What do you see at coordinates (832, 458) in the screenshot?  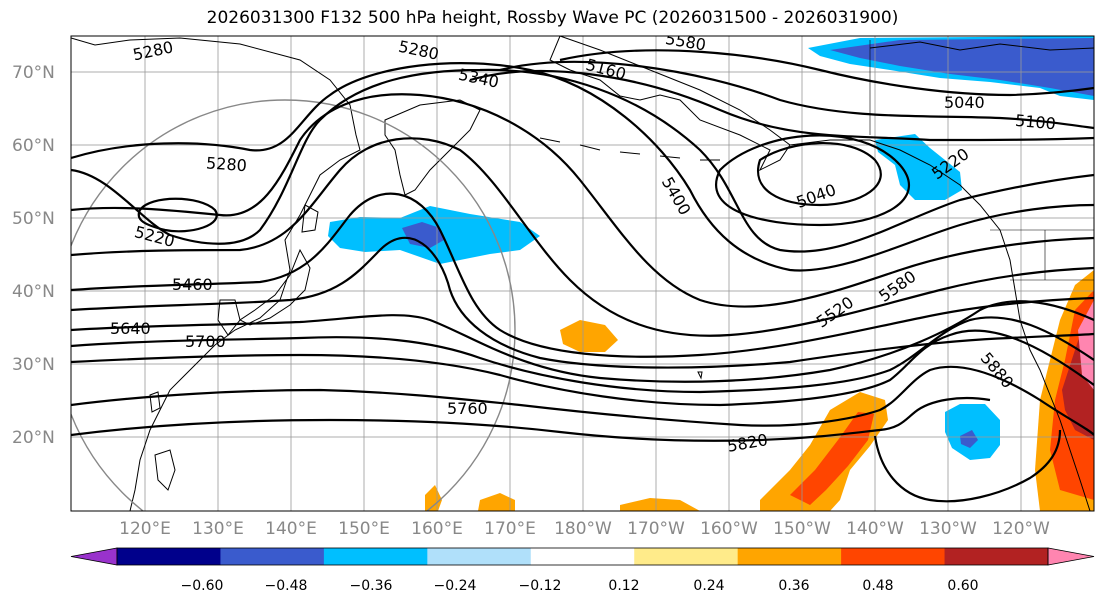 I see `anomaly-pos-se-core` at bounding box center [832, 458].